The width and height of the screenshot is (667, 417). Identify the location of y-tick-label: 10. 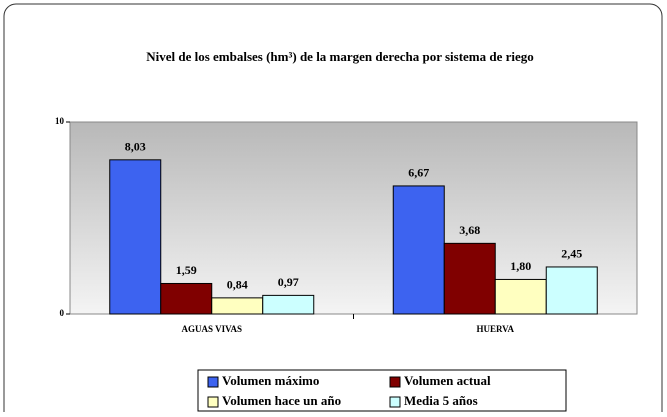
(60, 121).